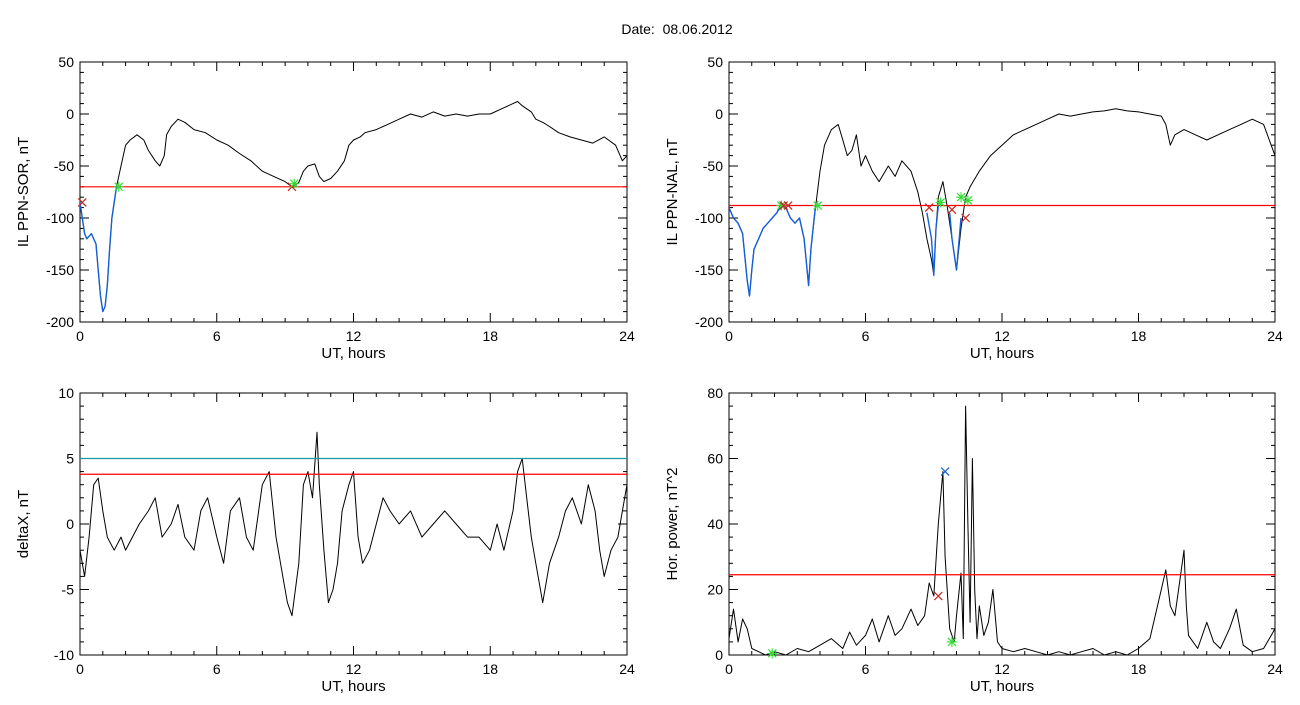 The height and width of the screenshot is (705, 1300). Describe the element at coordinates (64, 655) in the screenshot. I see `y-tick-label: -10` at that location.